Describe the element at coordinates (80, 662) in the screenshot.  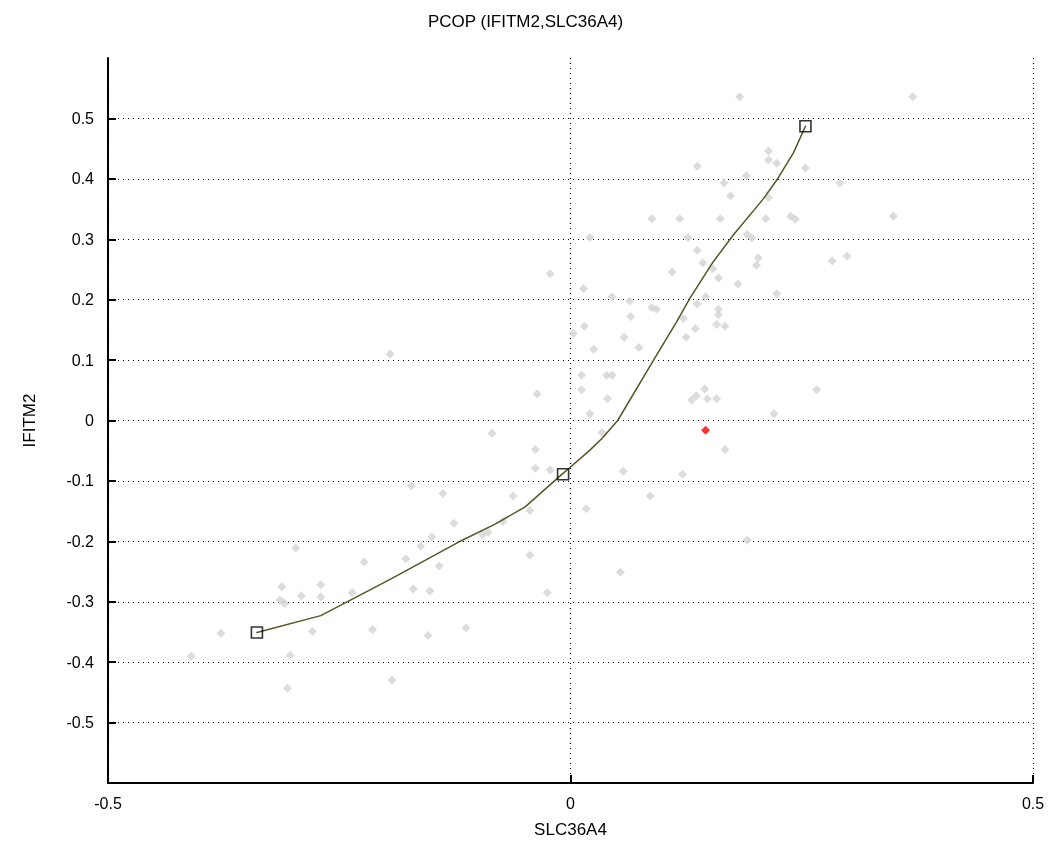
I see `y-tick-label: -0.4` at that location.